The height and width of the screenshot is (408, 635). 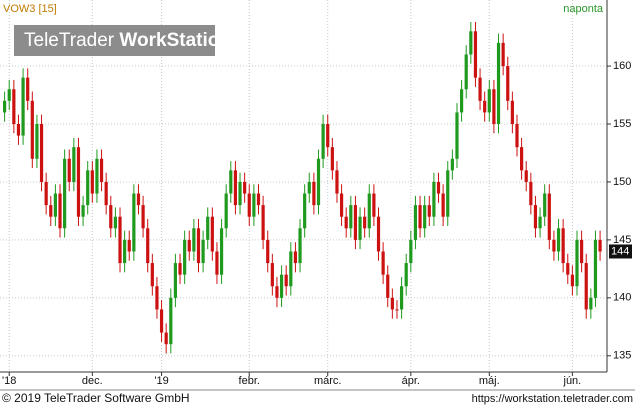 I want to click on last-price-box, so click(x=620, y=251).